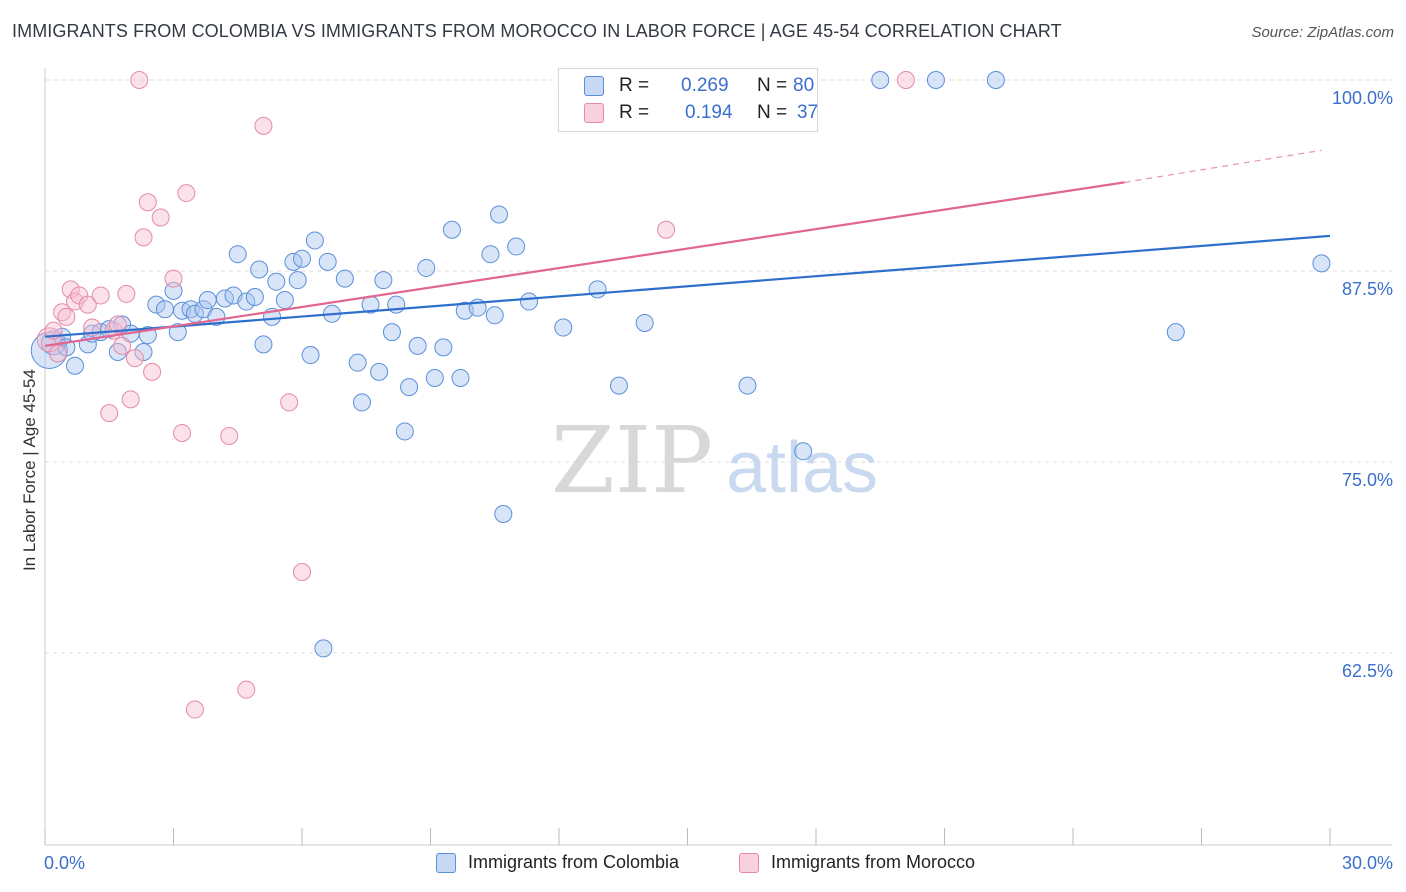 This screenshot has width=1406, height=892. What do you see at coordinates (446, 862) in the screenshot?
I see `colombia-legend-swatch` at bounding box center [446, 862].